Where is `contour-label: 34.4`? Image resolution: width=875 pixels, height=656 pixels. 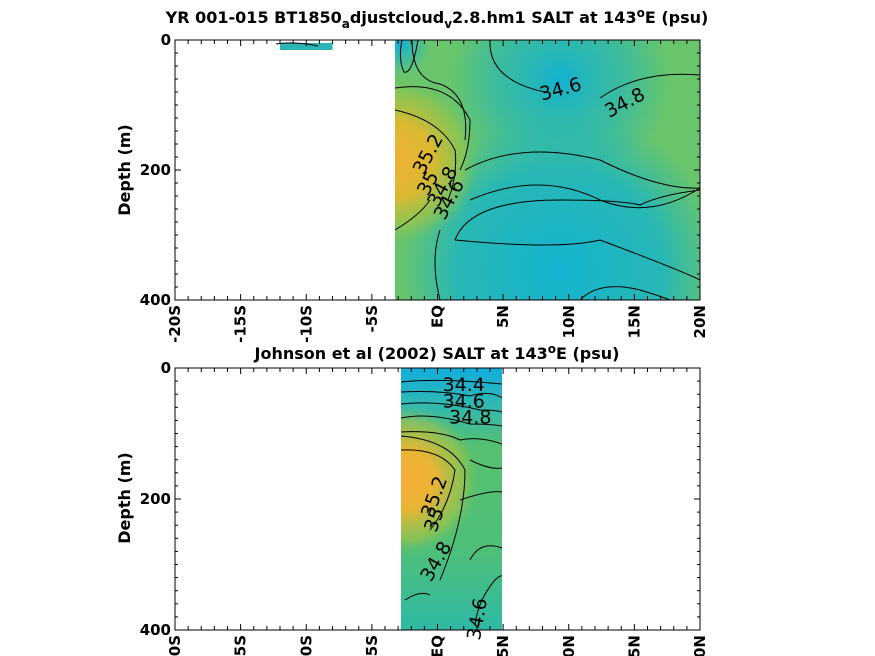
contour-label: 34.4 is located at coordinates (464, 385).